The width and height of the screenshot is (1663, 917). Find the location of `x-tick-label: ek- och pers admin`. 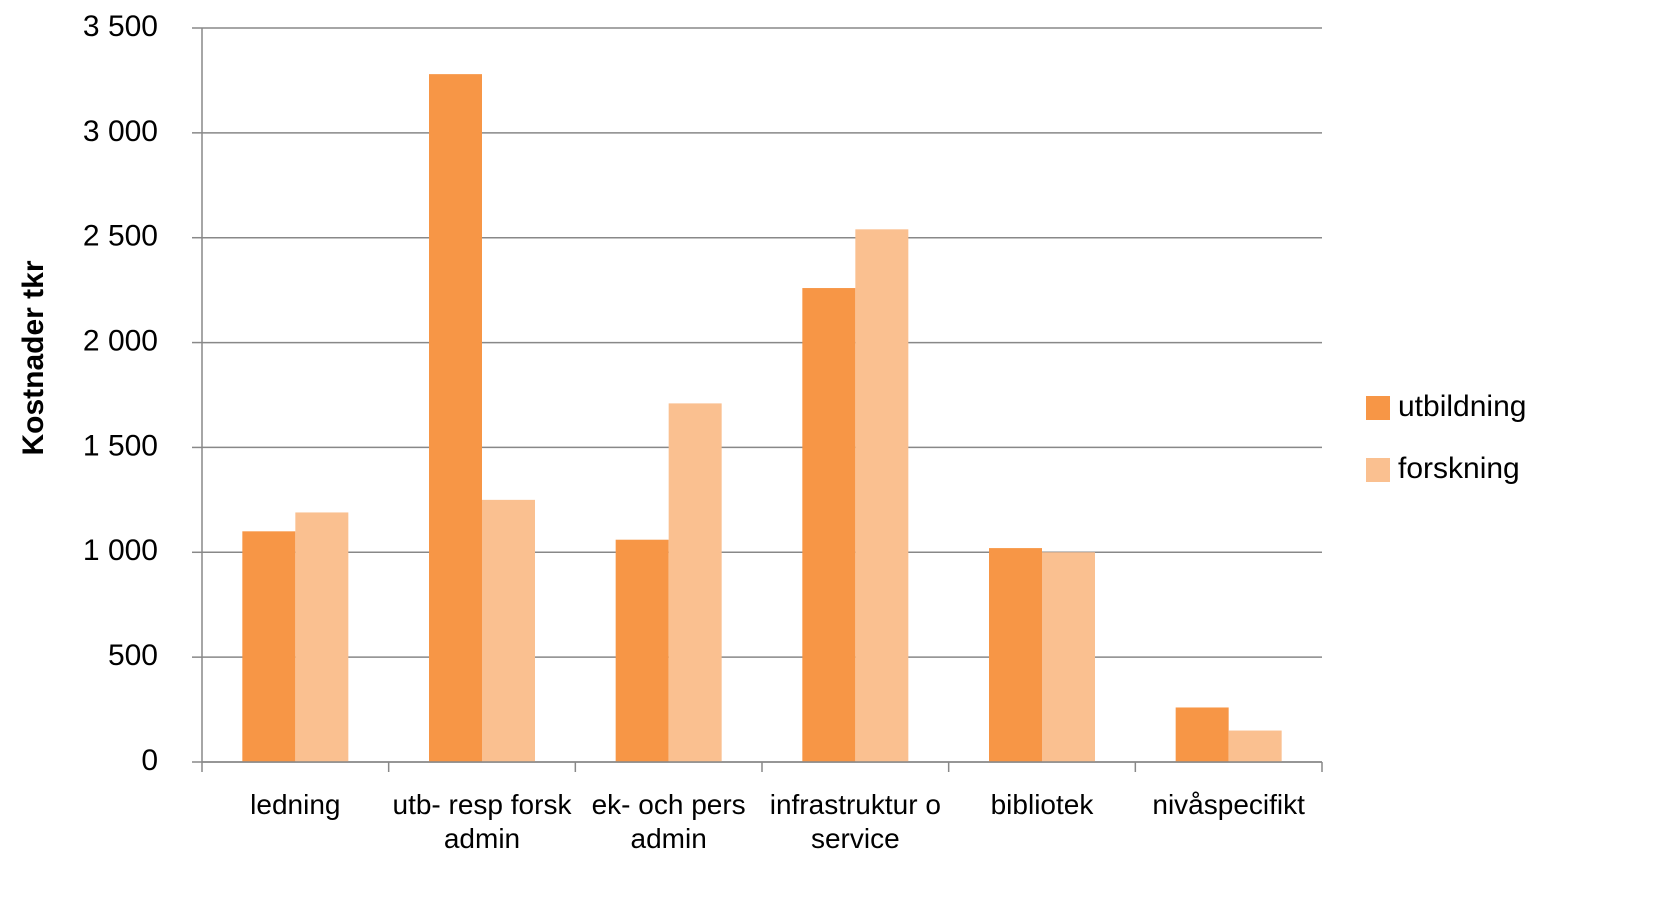

x-tick-label: ek- och pers admin is located at coordinates (668, 821).